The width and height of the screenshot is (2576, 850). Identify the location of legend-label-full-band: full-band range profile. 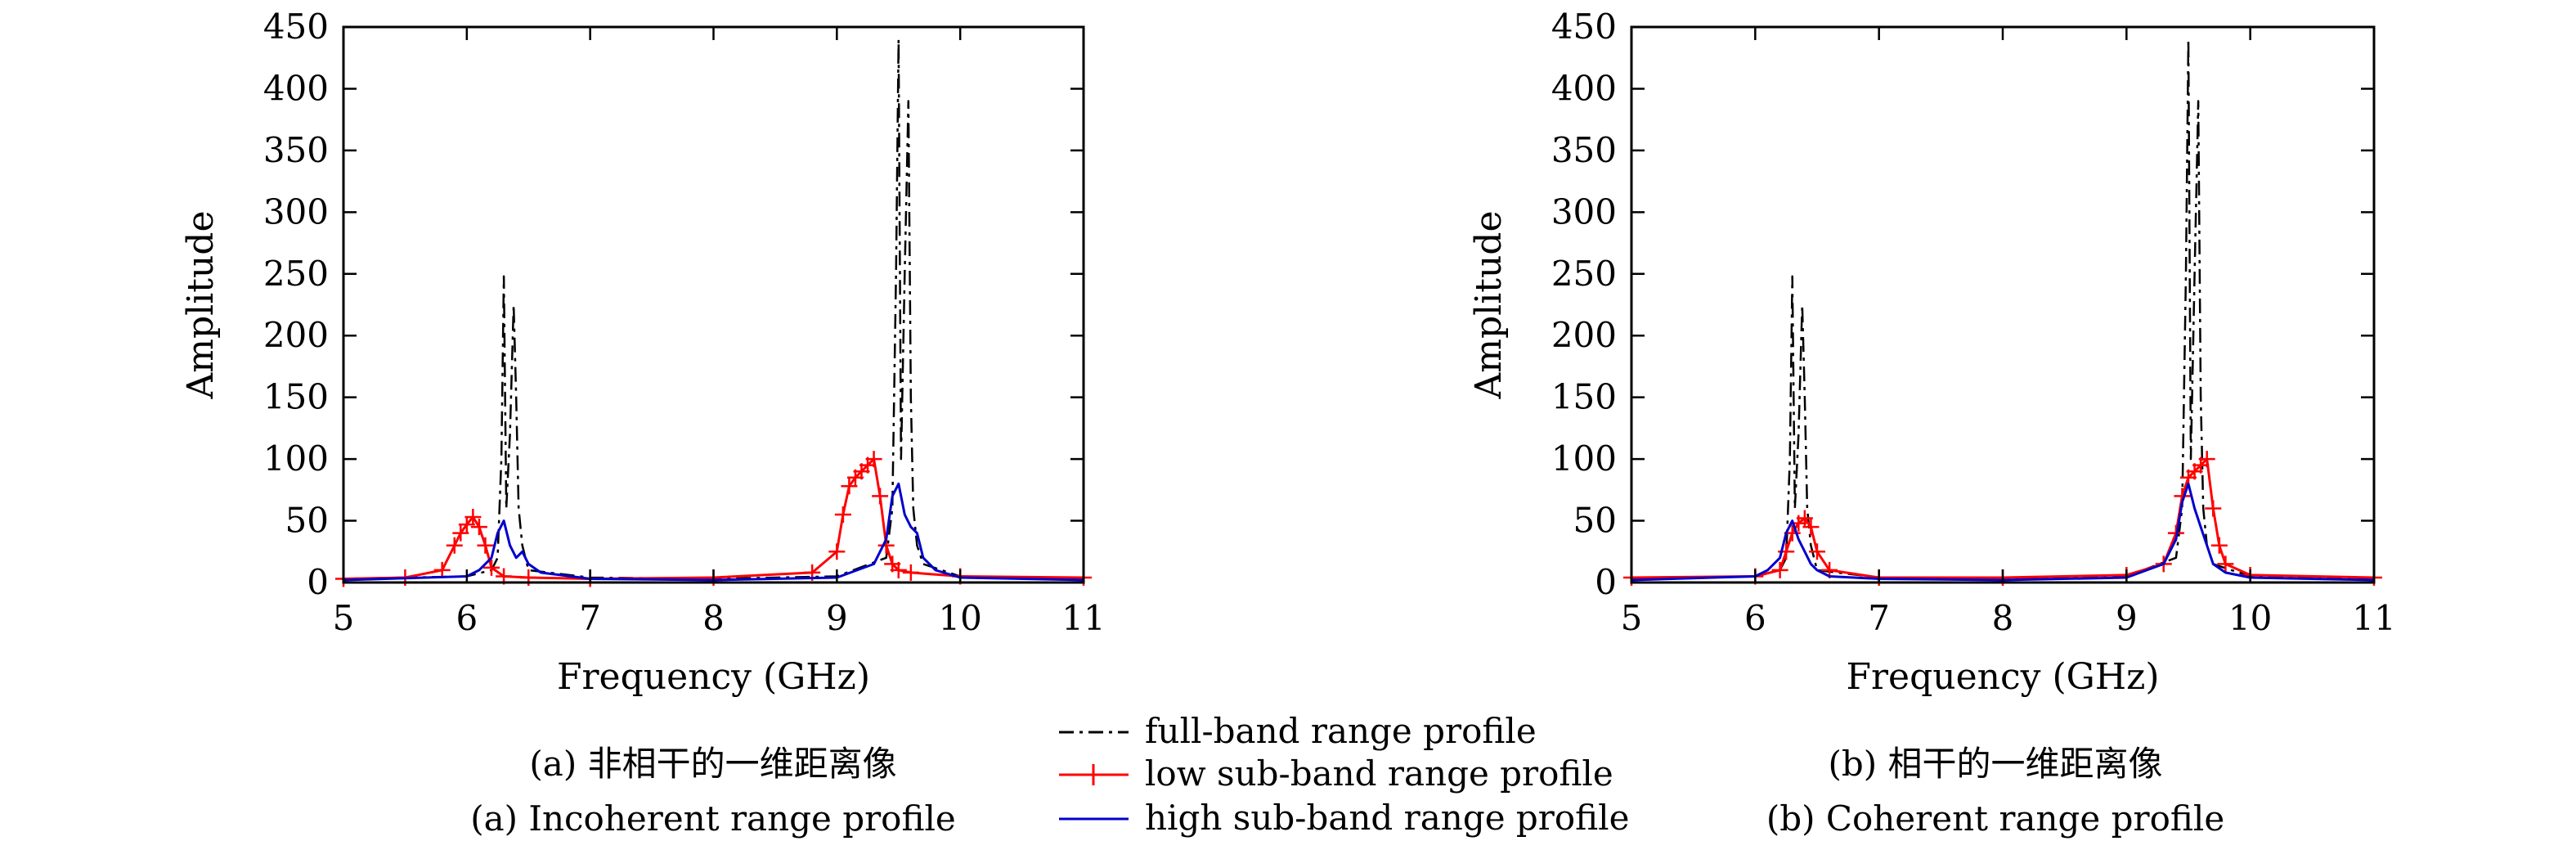
(1341, 731).